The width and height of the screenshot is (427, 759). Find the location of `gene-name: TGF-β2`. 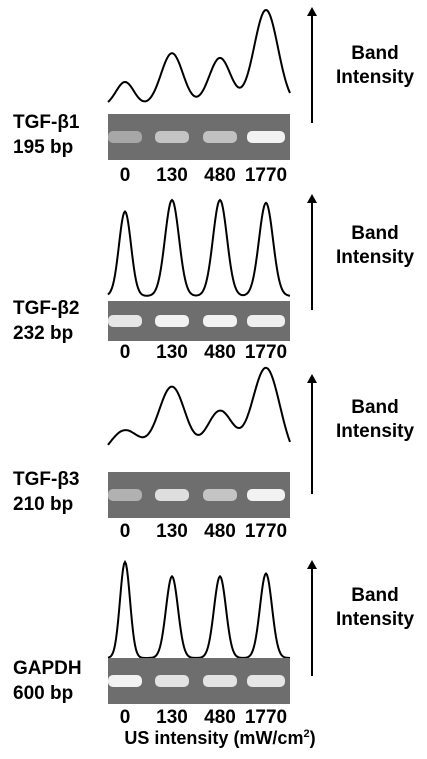

gene-name: TGF-β2 is located at coordinates (46, 308).